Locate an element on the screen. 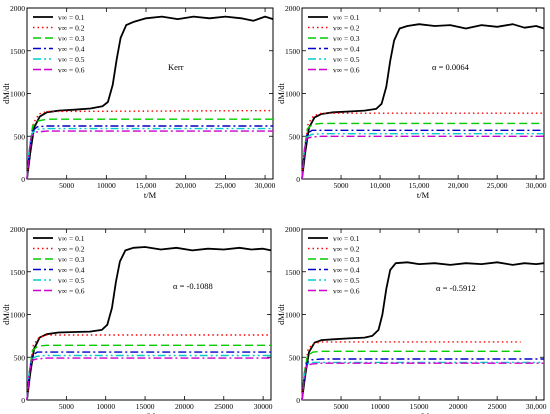 Image resolution: width=550 pixels, height=414 pixels. x-tick-label: 30000 is located at coordinates (263, 406).